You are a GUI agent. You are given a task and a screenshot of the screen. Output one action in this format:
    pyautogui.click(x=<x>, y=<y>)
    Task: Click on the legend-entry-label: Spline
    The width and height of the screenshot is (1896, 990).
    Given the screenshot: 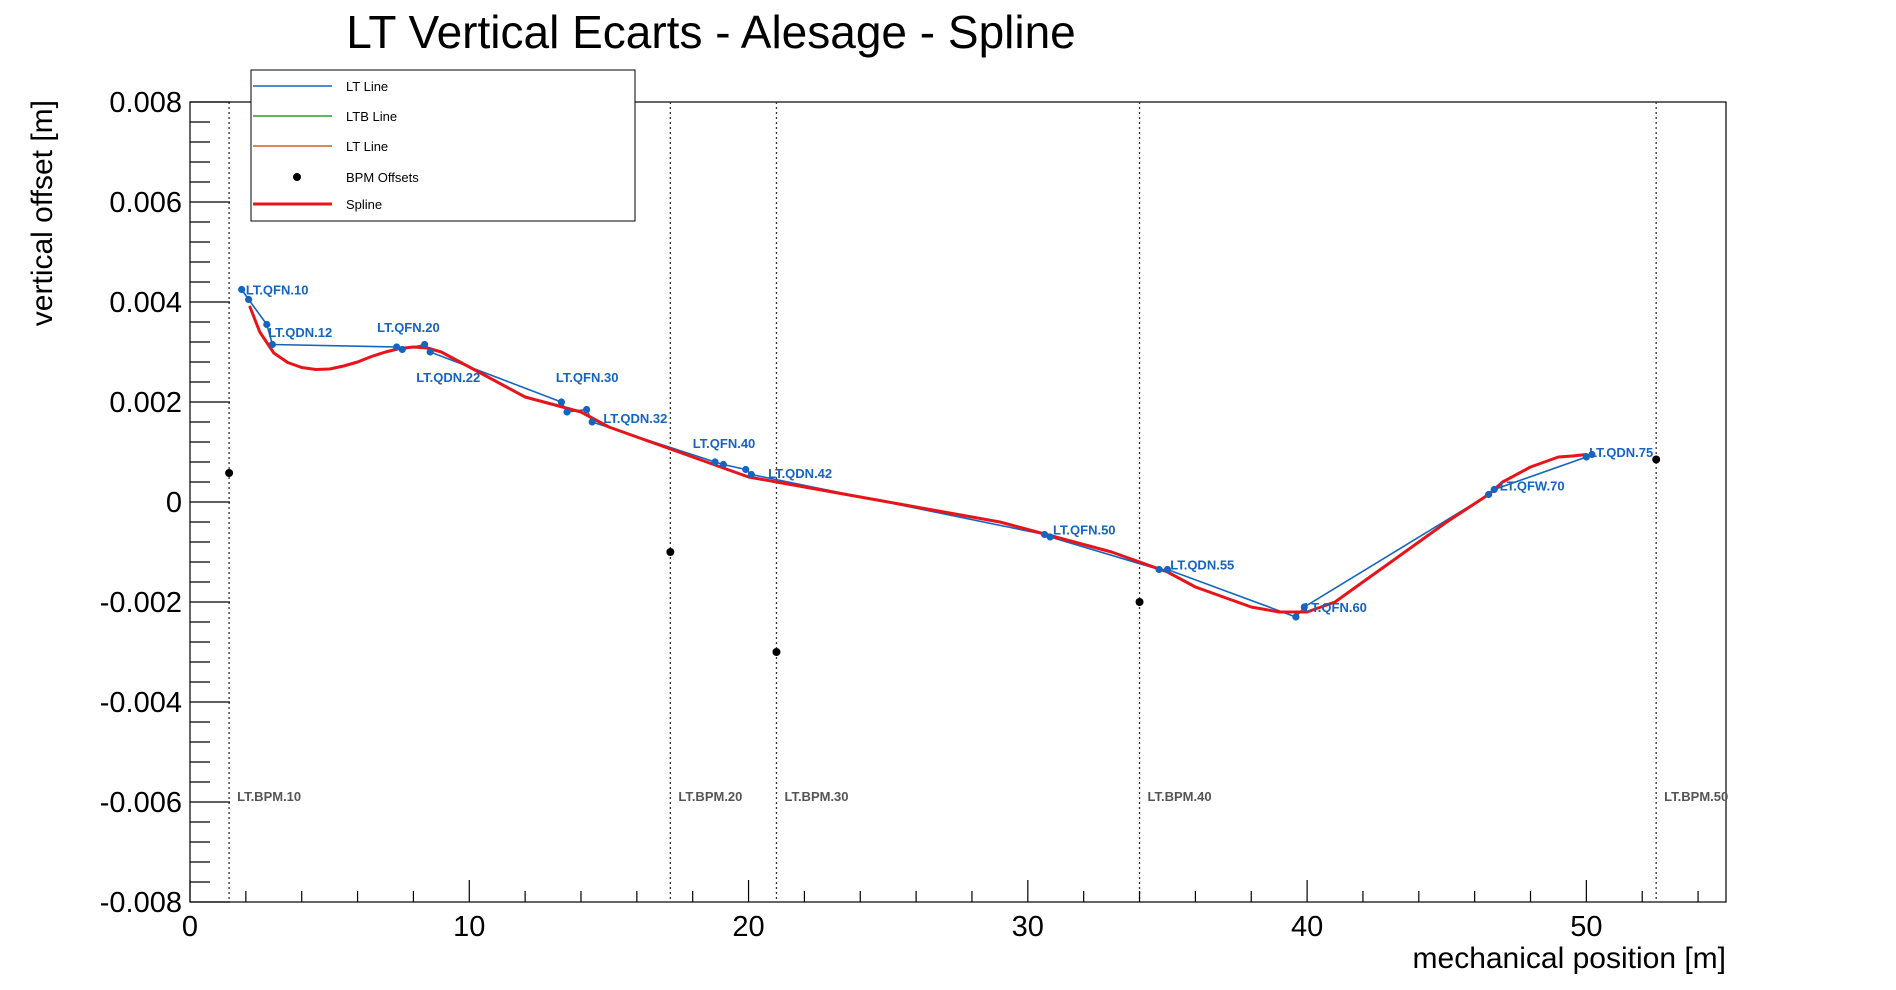 What is the action you would take?
    pyautogui.click(x=364, y=204)
    